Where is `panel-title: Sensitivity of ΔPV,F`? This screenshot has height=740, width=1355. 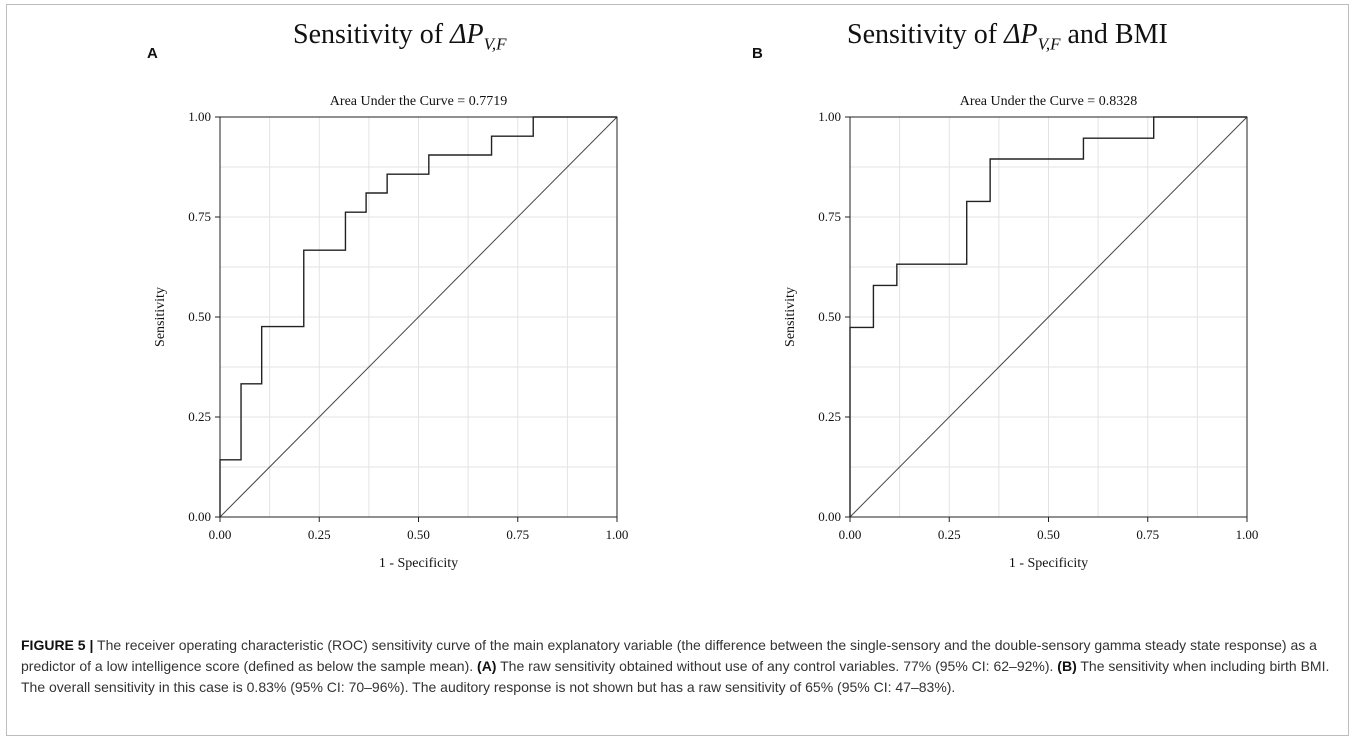
panel-title: Sensitivity of ΔPV,F is located at coordinates (400, 37).